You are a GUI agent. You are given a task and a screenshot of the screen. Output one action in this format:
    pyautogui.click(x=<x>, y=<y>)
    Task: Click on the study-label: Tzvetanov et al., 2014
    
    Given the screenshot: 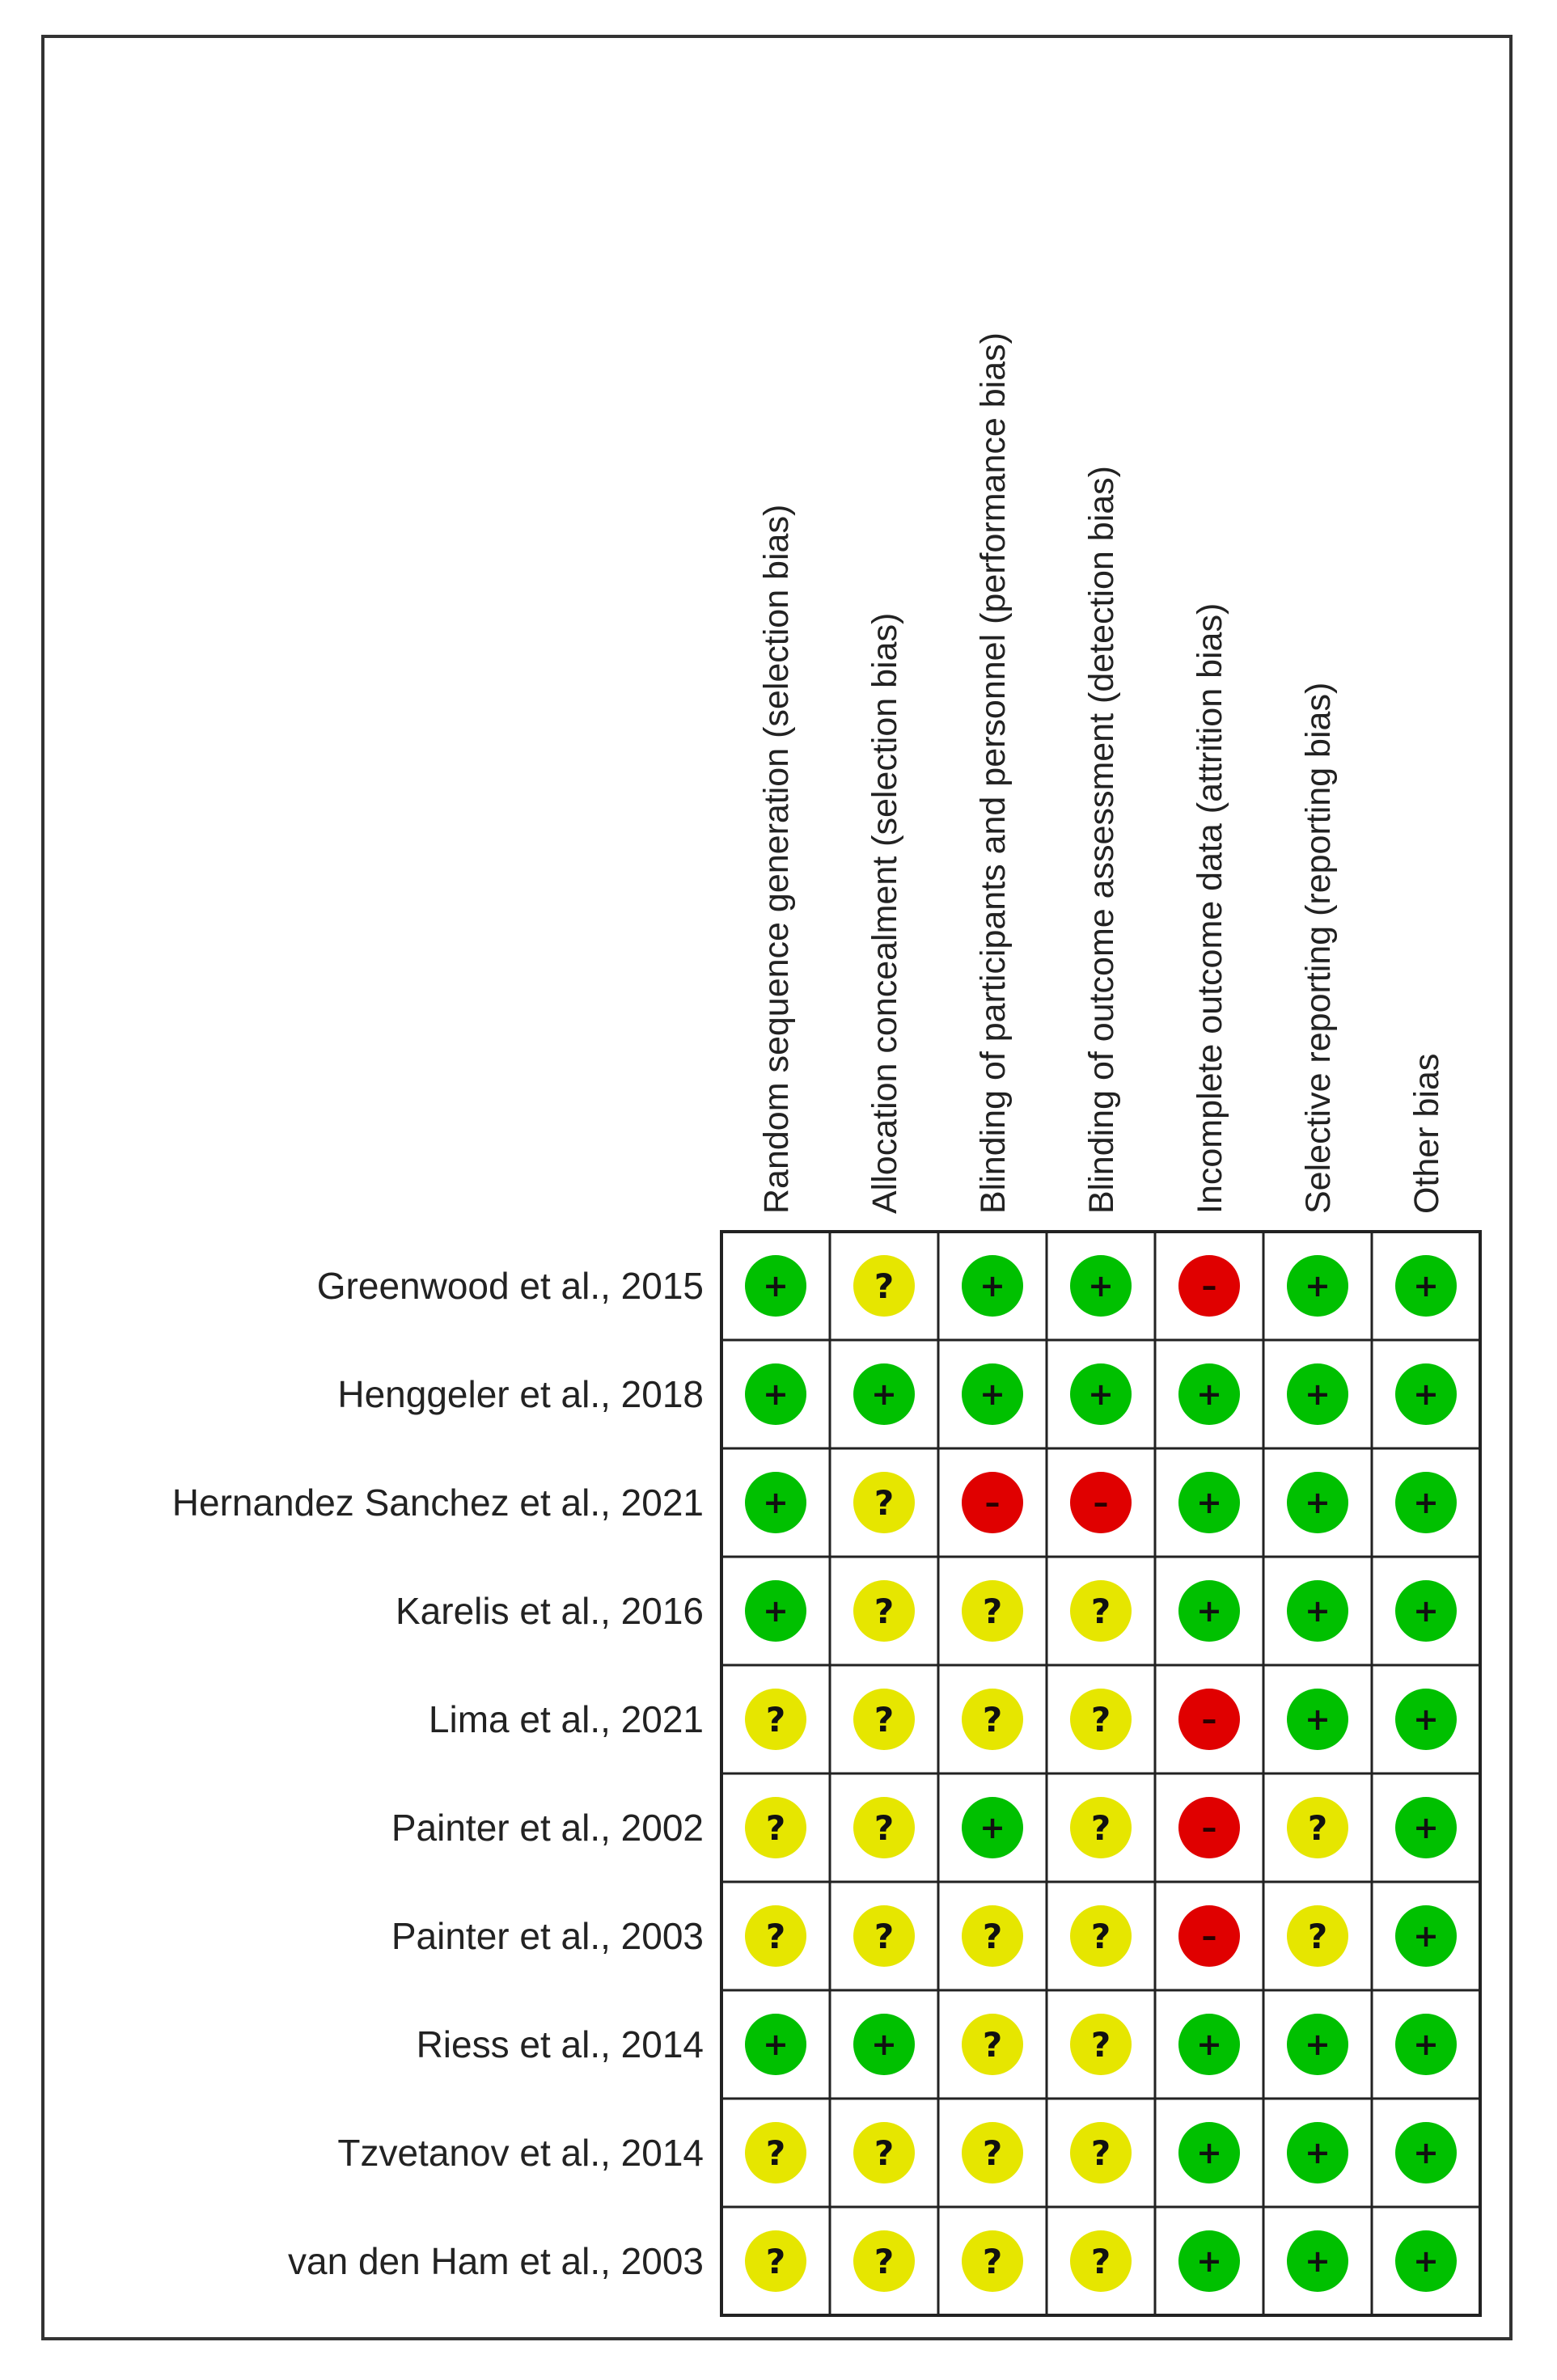 What is the action you would take?
    pyautogui.click(x=520, y=2153)
    